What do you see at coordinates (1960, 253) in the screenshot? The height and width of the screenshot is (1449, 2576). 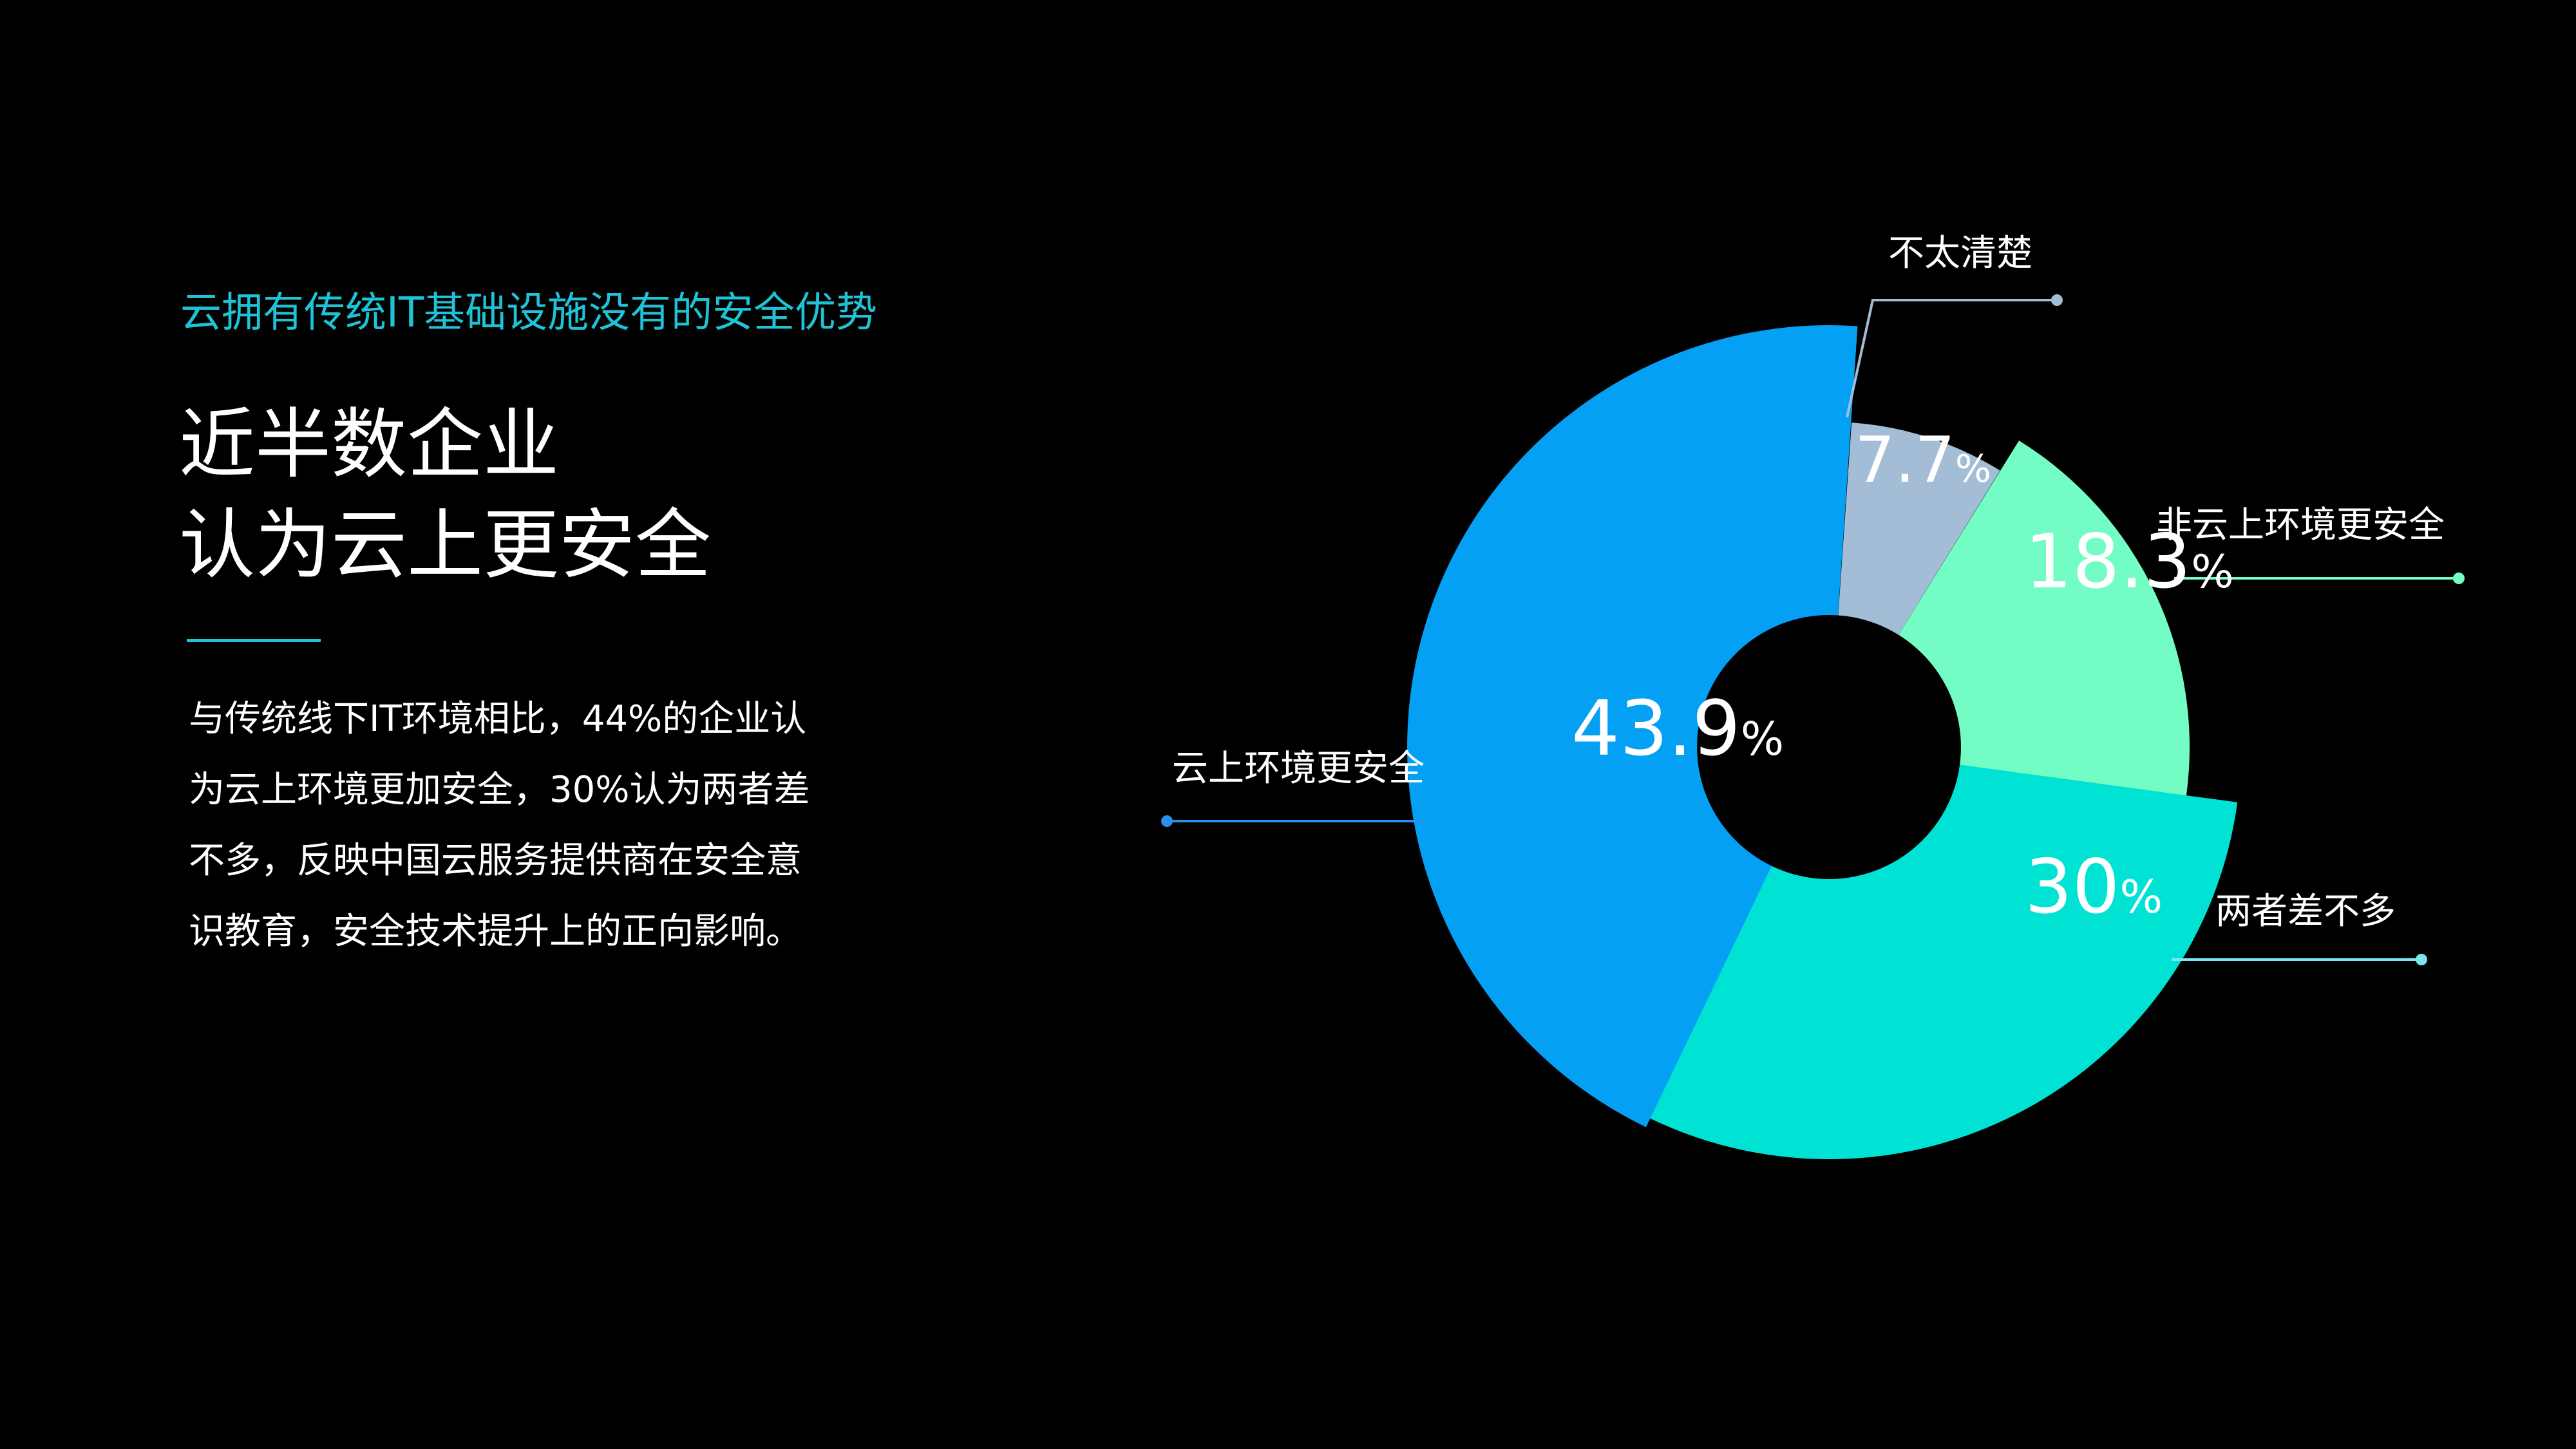 I see `category-label-1: 不太清楚` at bounding box center [1960, 253].